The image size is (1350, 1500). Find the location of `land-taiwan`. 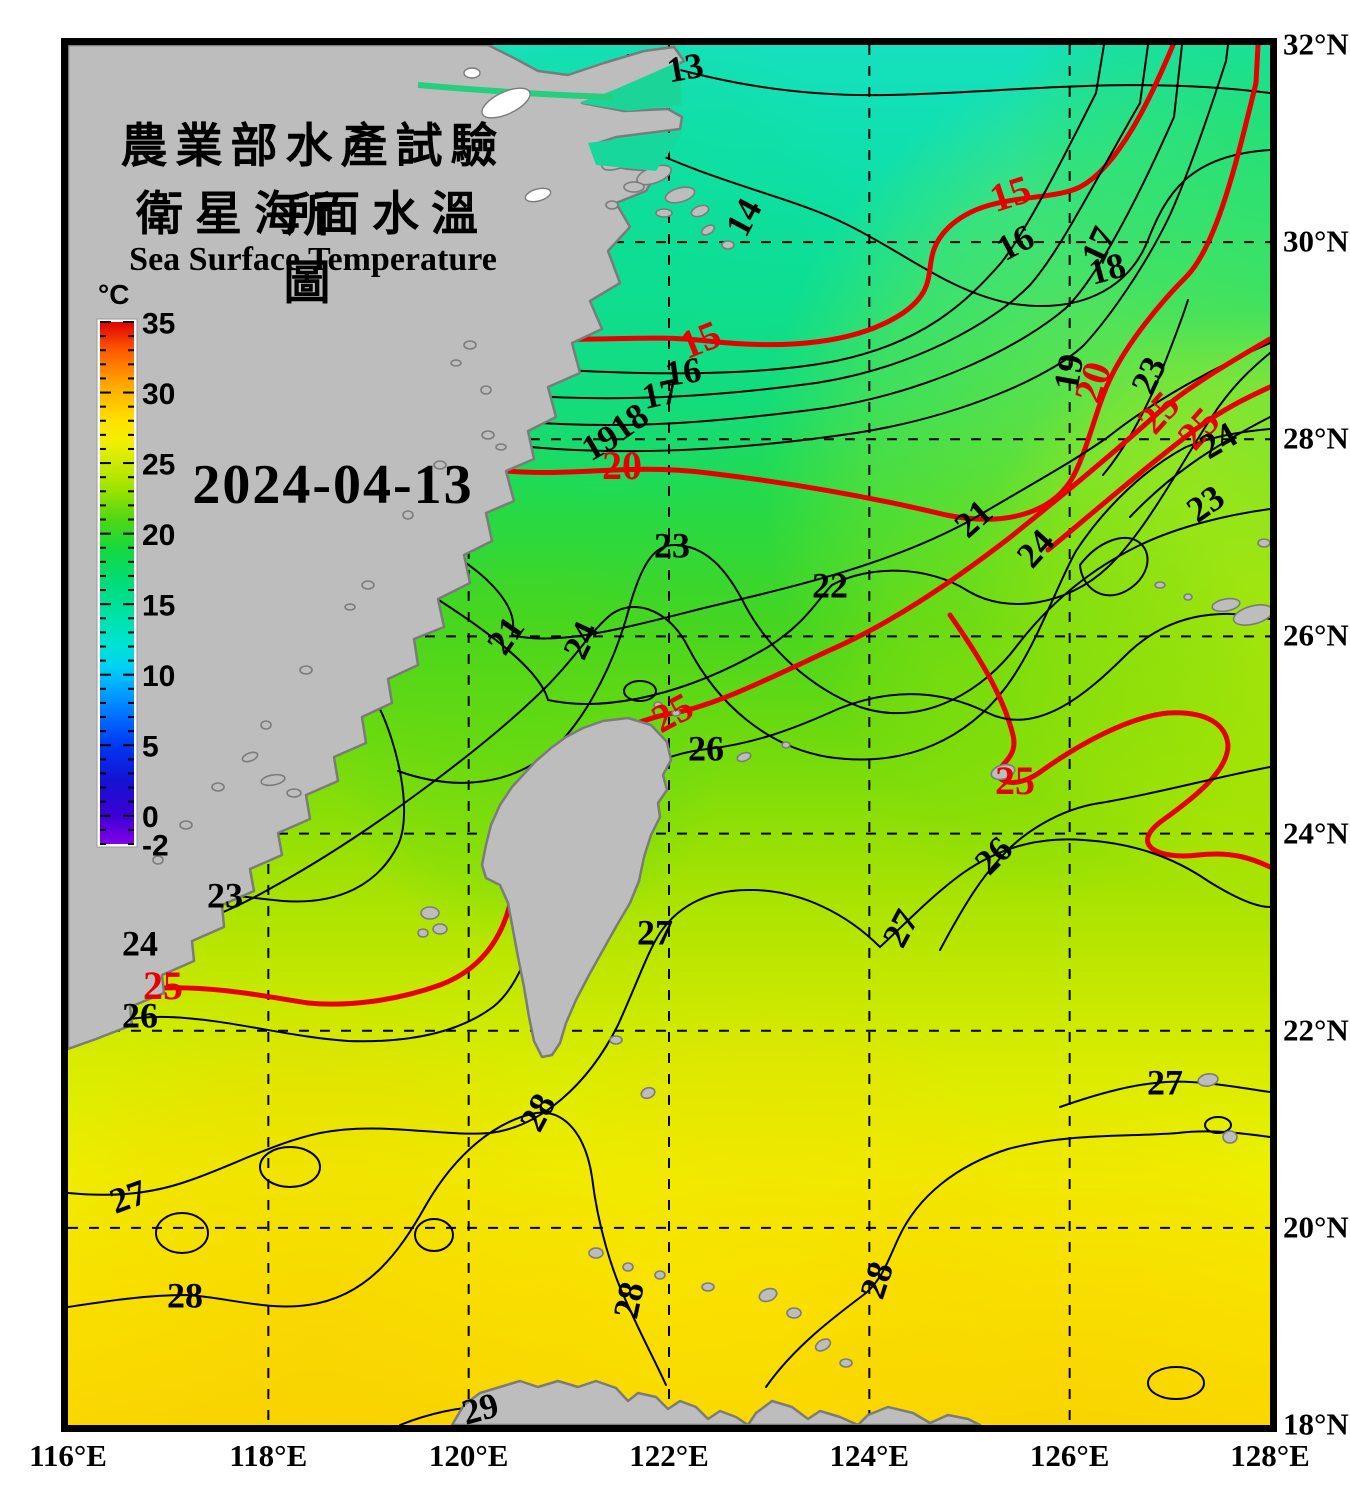

land-taiwan is located at coordinates (576, 887).